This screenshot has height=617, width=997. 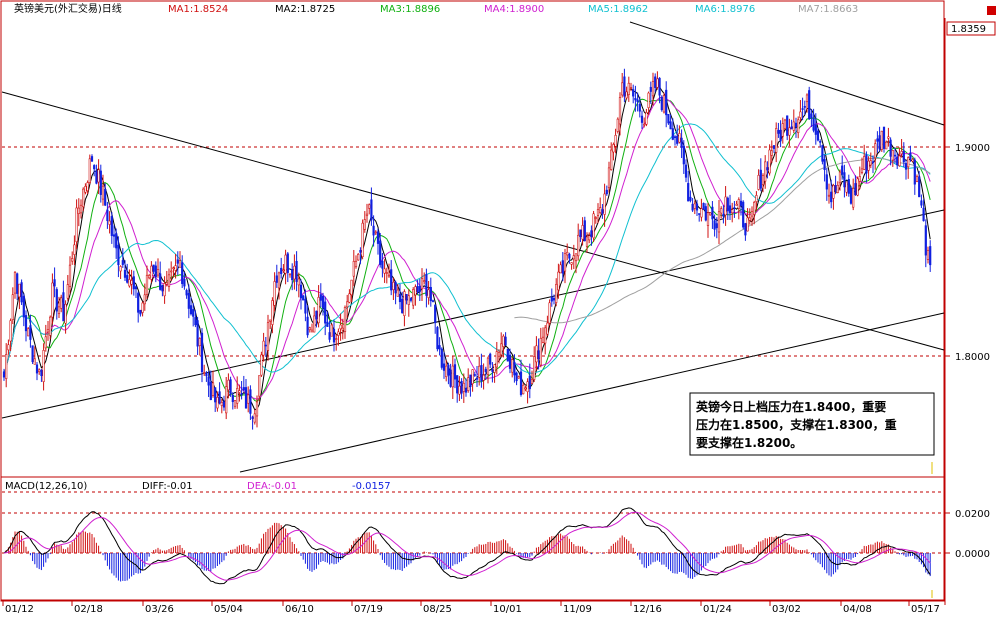 What do you see at coordinates (88, 609) in the screenshot?
I see `date-label: 02/18` at bounding box center [88, 609].